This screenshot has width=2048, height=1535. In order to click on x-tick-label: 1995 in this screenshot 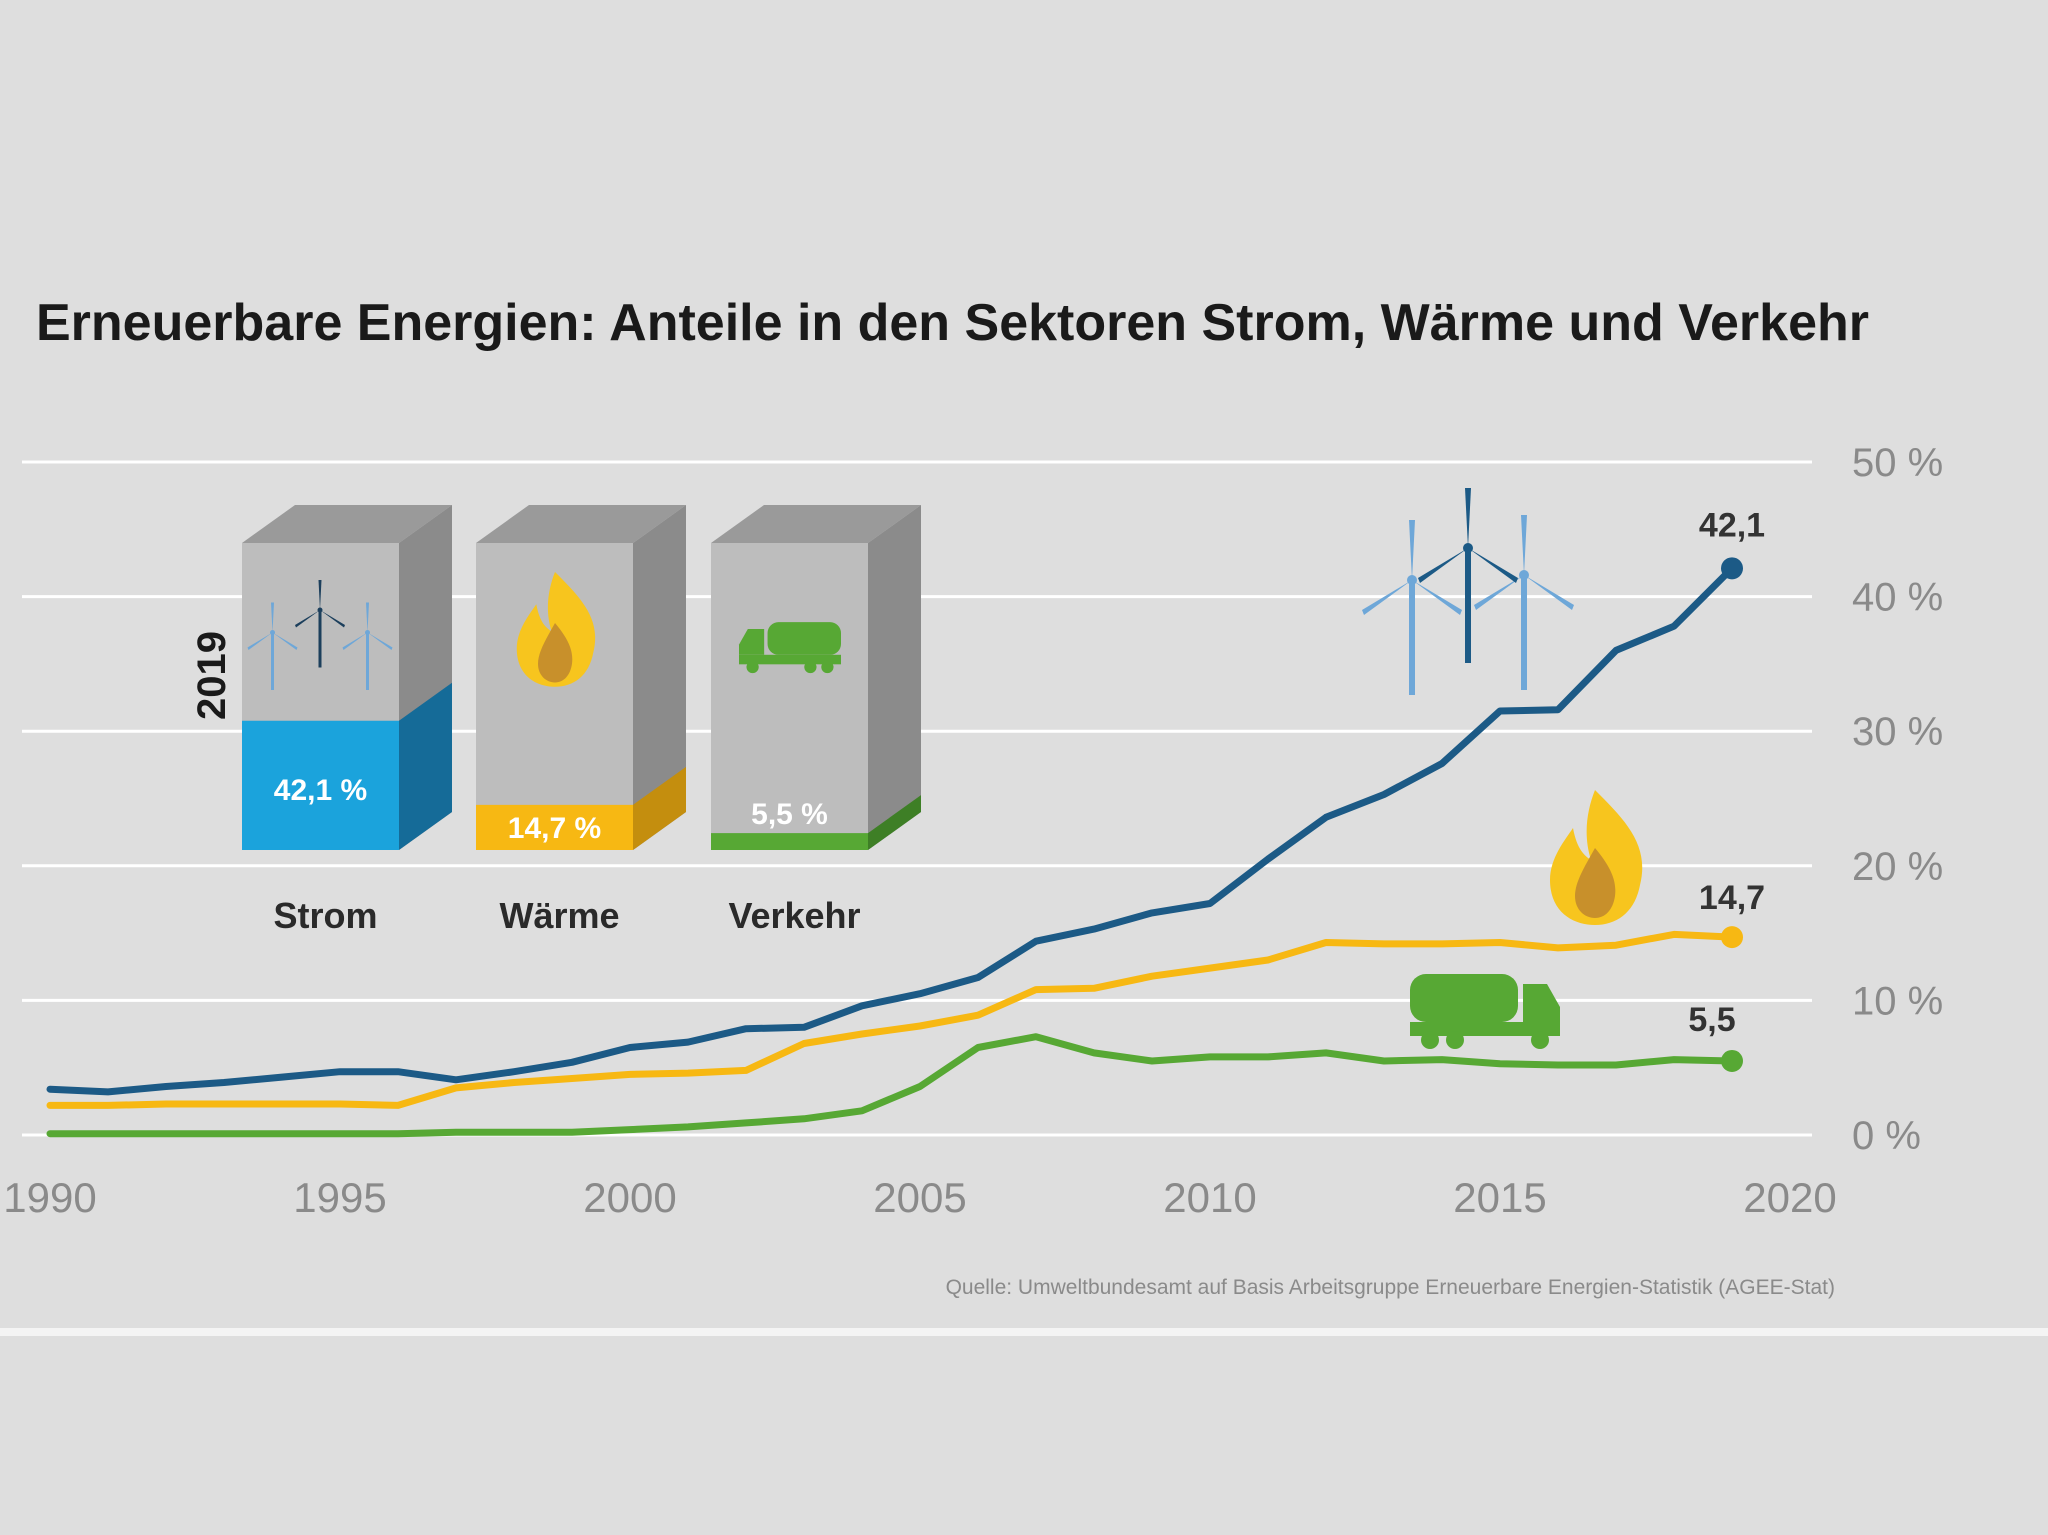, I will do `click(339, 1197)`.